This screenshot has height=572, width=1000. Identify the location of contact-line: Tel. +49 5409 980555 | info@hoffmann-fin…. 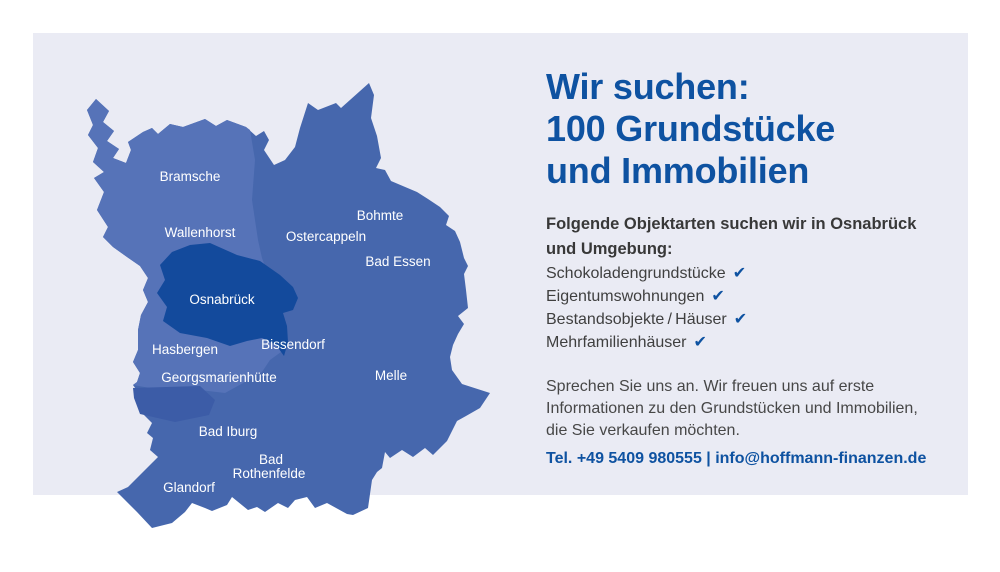
(736, 458).